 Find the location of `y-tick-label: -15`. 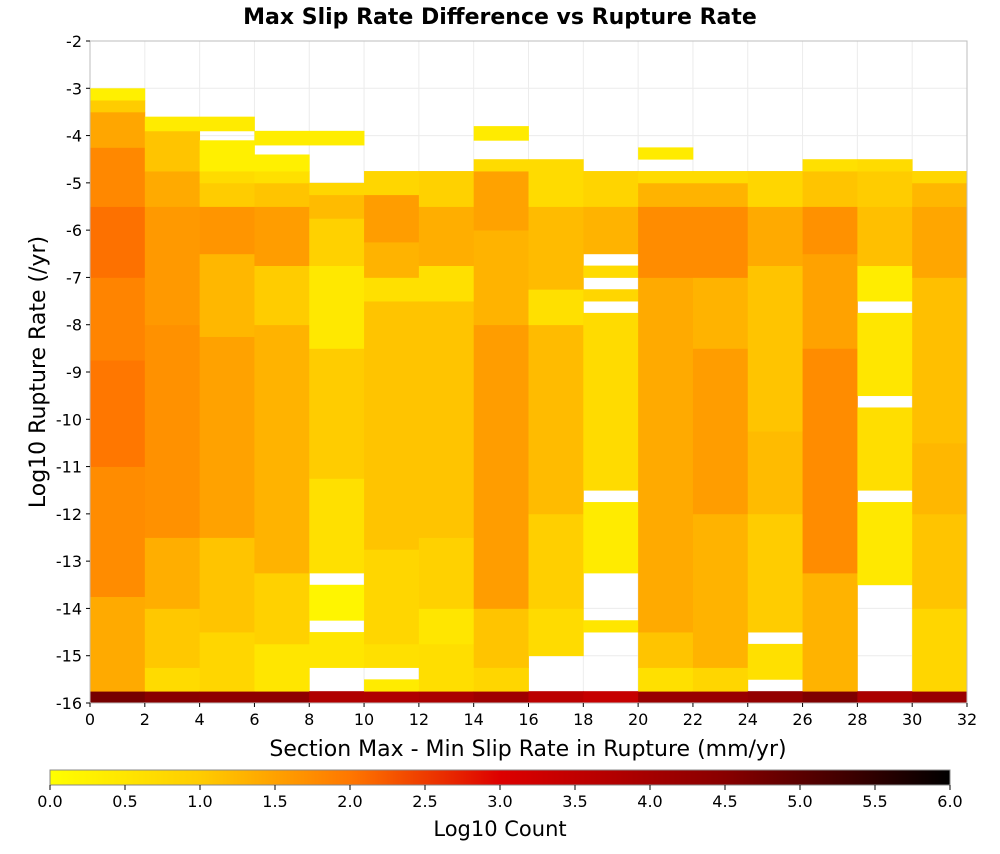

y-tick-label: -15 is located at coordinates (69, 656).